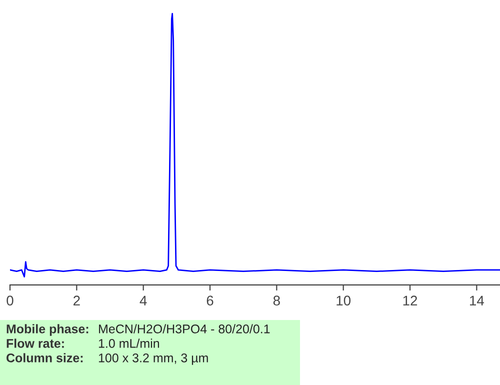  What do you see at coordinates (410, 301) in the screenshot?
I see `x-tick-label: 12` at bounding box center [410, 301].